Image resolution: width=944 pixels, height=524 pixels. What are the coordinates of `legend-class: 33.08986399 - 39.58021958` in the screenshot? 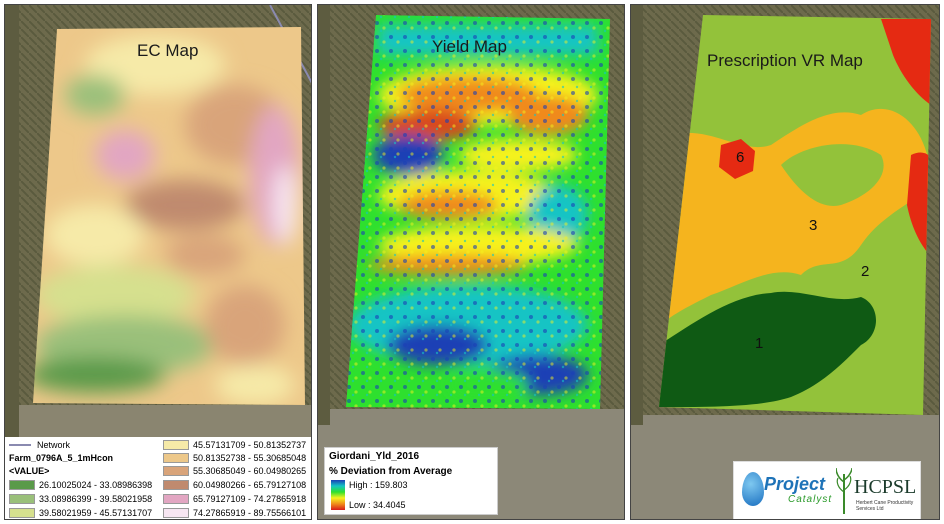 It's located at (80, 499).